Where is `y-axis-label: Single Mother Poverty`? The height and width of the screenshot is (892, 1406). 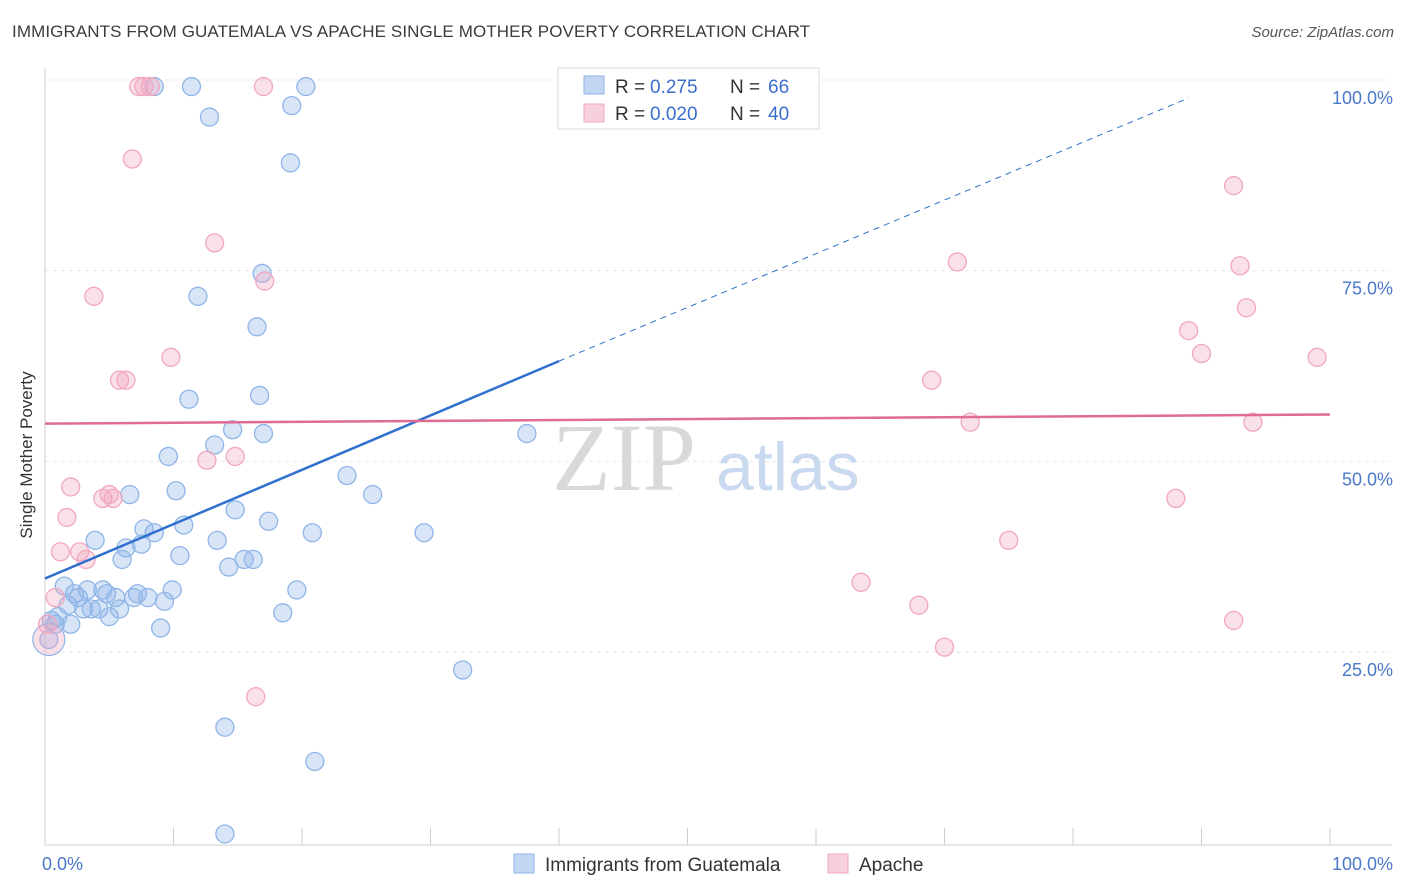
y-axis-label: Single Mother Poverty is located at coordinates (26, 455).